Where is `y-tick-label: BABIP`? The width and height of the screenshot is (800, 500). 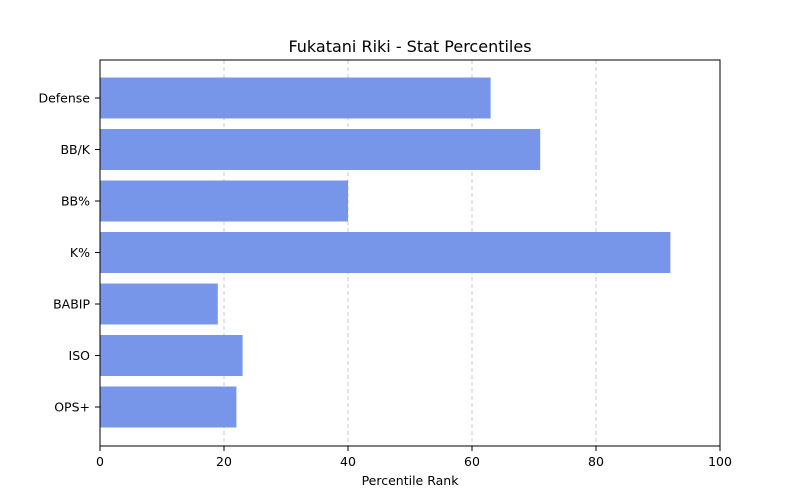
y-tick-label: BABIP is located at coordinates (71, 304).